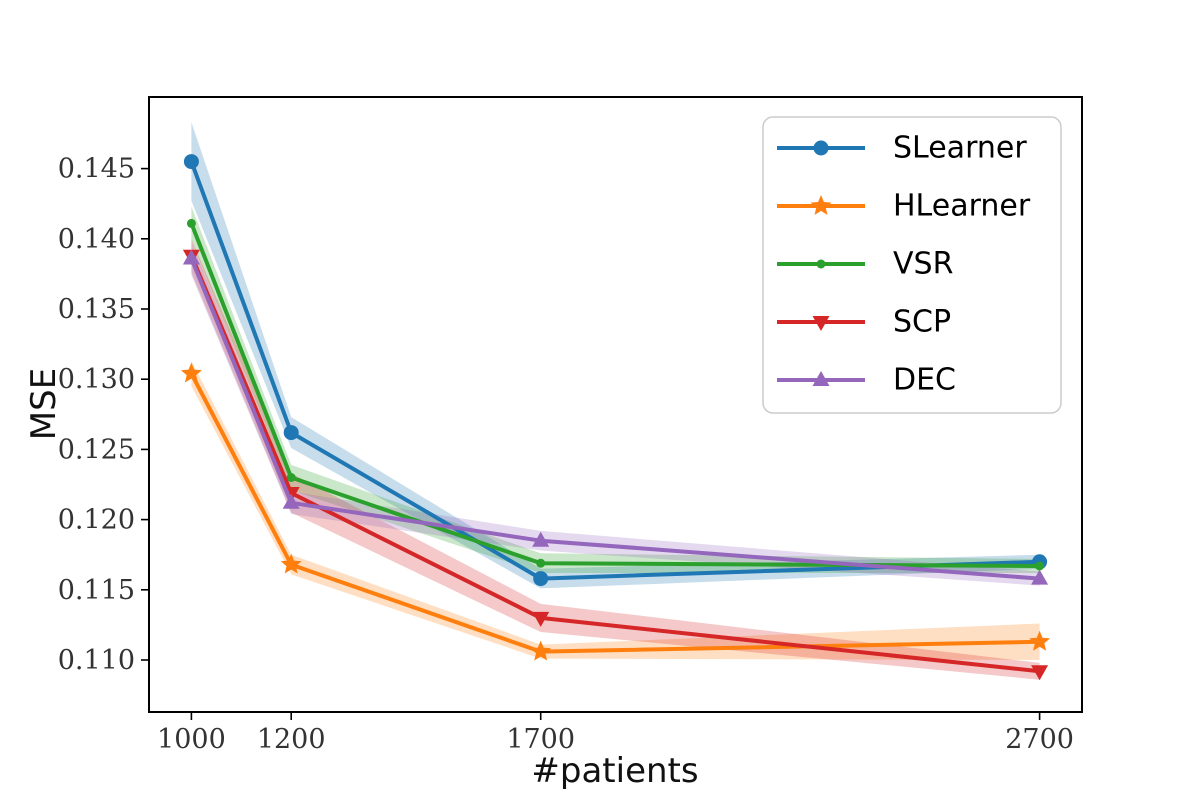  Describe the element at coordinates (960, 148) in the screenshot. I see `legend-label-slearner: SLearner` at that location.